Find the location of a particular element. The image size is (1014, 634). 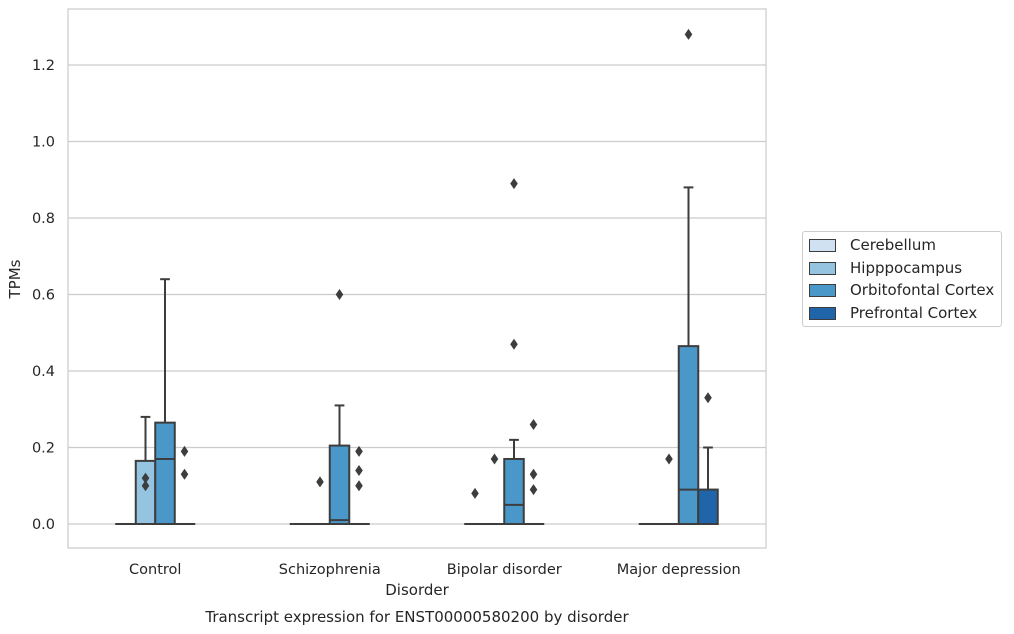

x-tick-label: Schizophrenia is located at coordinates (330, 570).